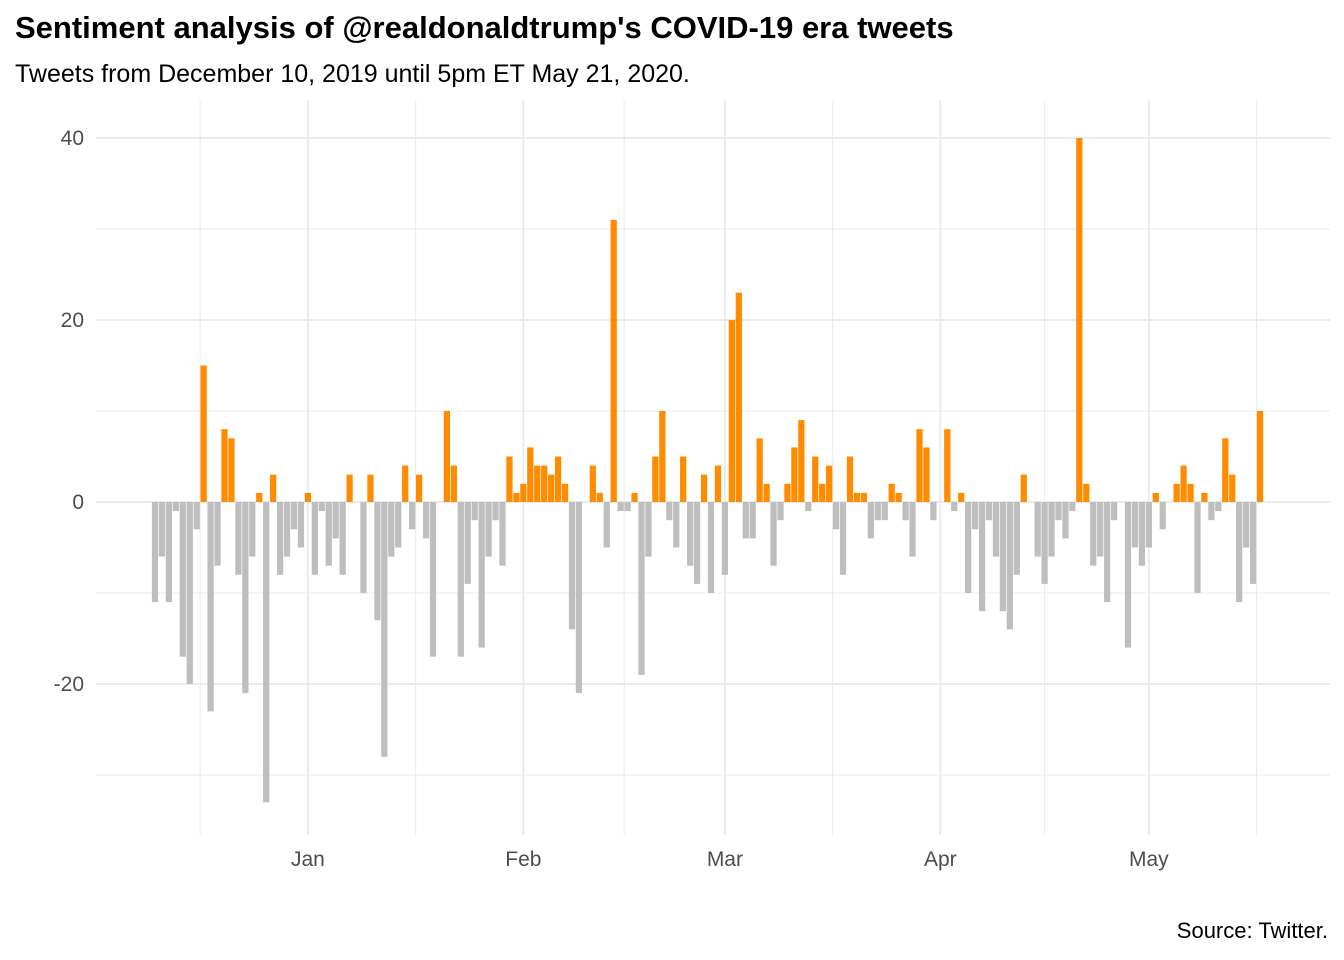  What do you see at coordinates (1252, 930) in the screenshot?
I see `chart-caption: Source: Twitter.` at bounding box center [1252, 930].